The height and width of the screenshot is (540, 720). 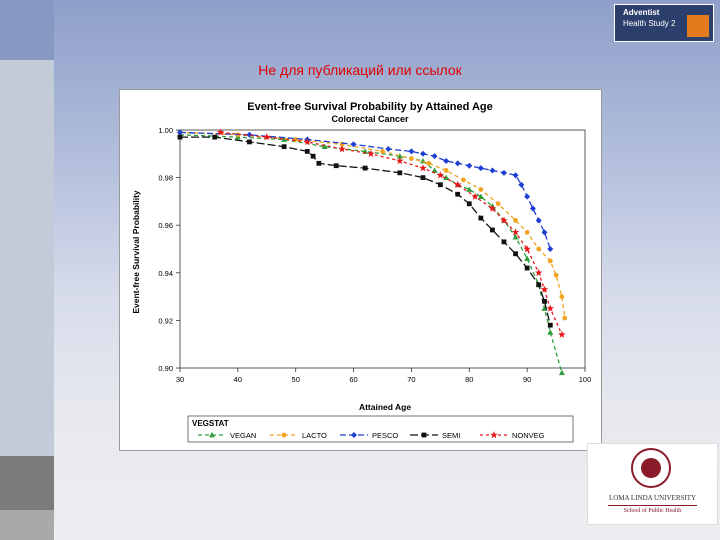 I want to click on y-tick-label: 1.00, so click(x=165, y=130).